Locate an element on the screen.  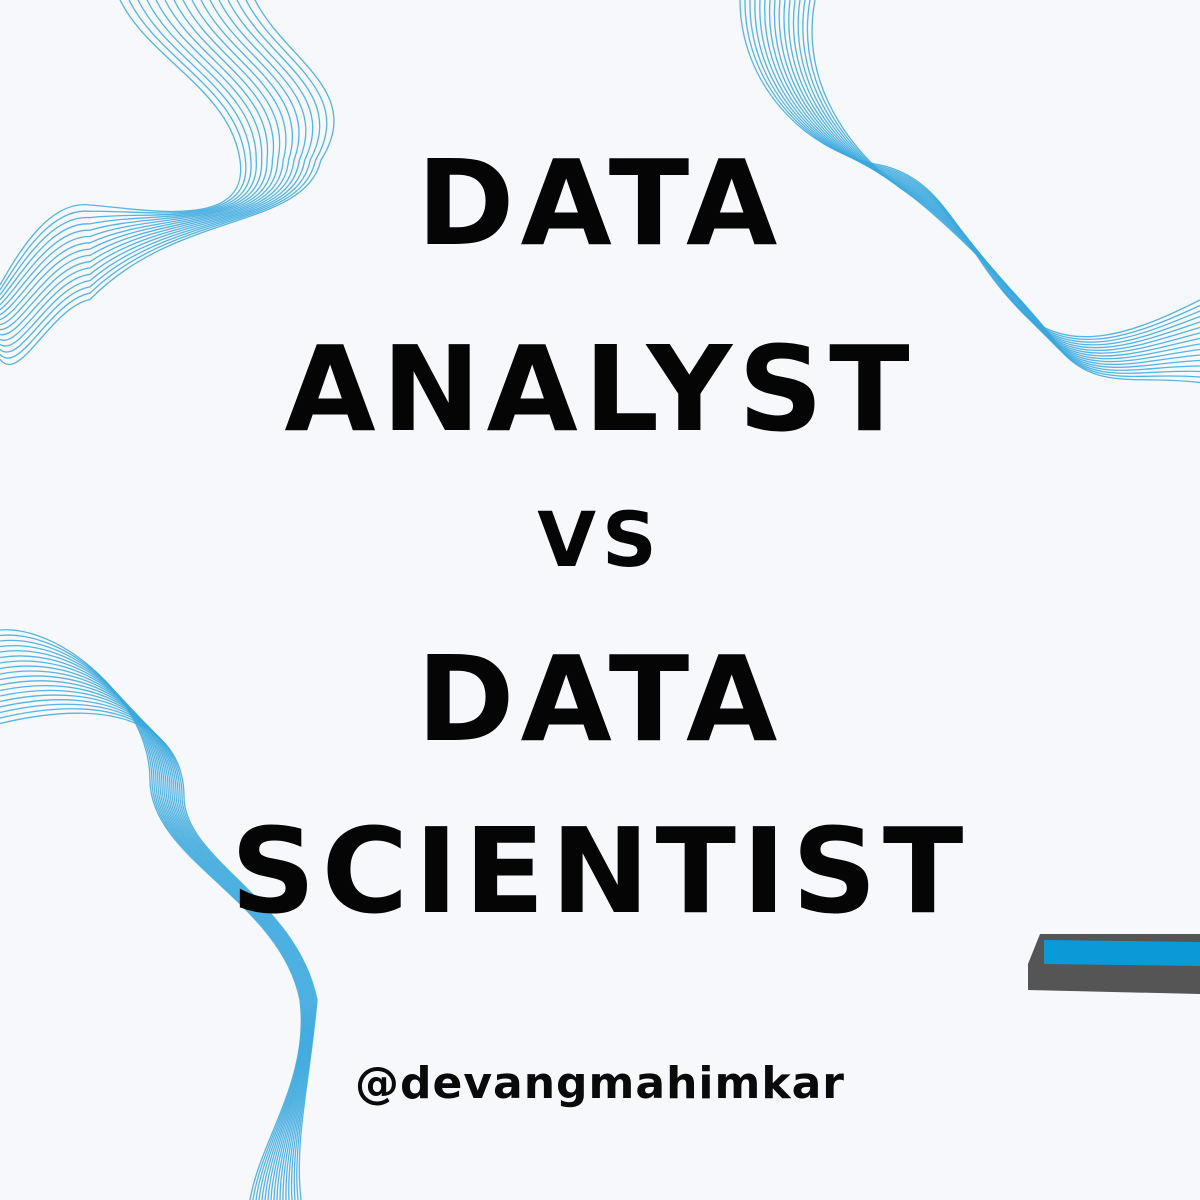
blue-bar-widget is located at coordinates (1114, 964).